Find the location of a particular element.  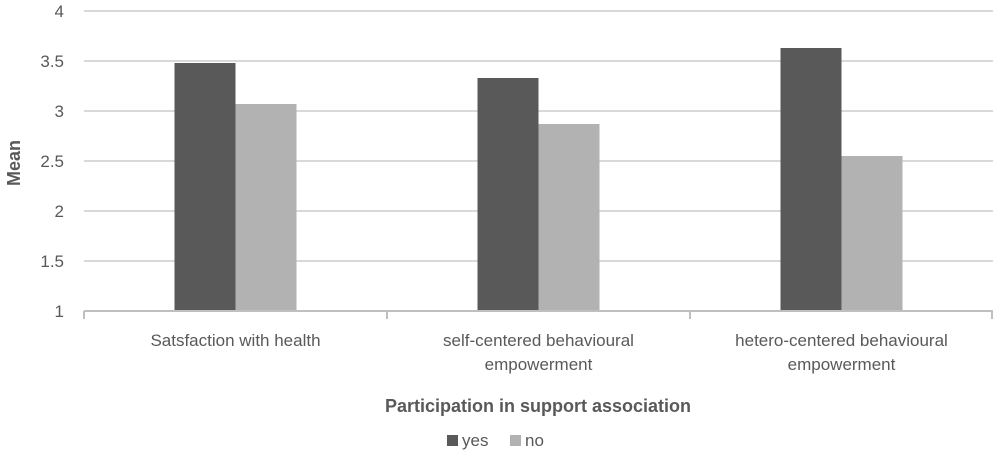

category-label: self-centered behavioural is located at coordinates (538, 340).